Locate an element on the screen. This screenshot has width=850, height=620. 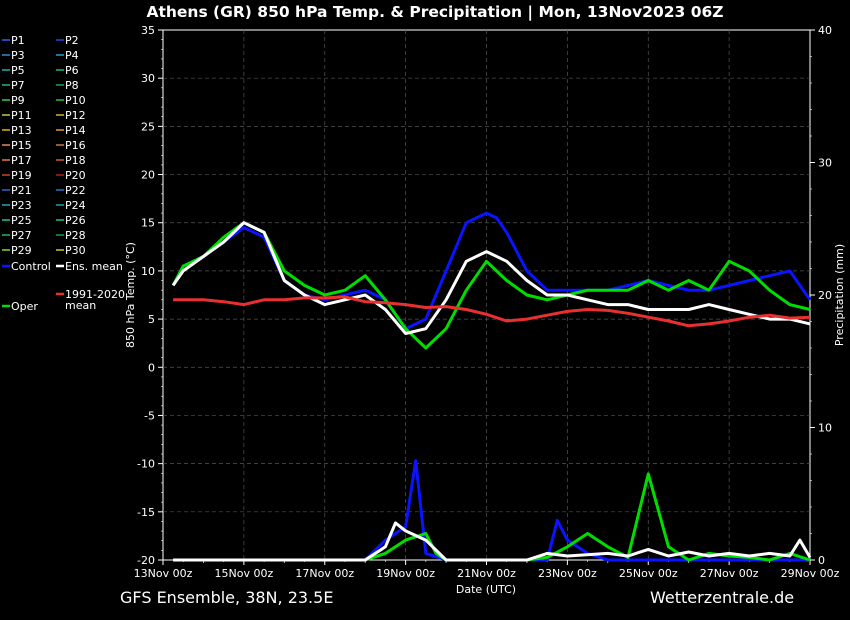
x-tick-label: 17Nov 00z is located at coordinates (324, 573).